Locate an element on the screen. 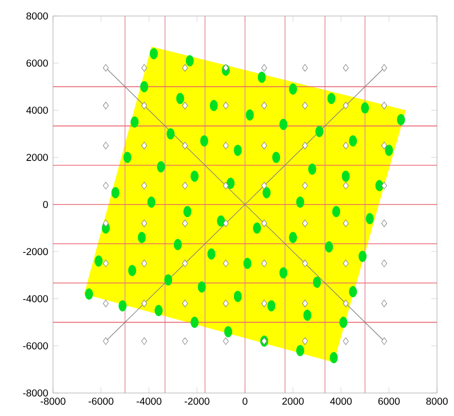  y-tick-label: 2000 is located at coordinates (37, 157).